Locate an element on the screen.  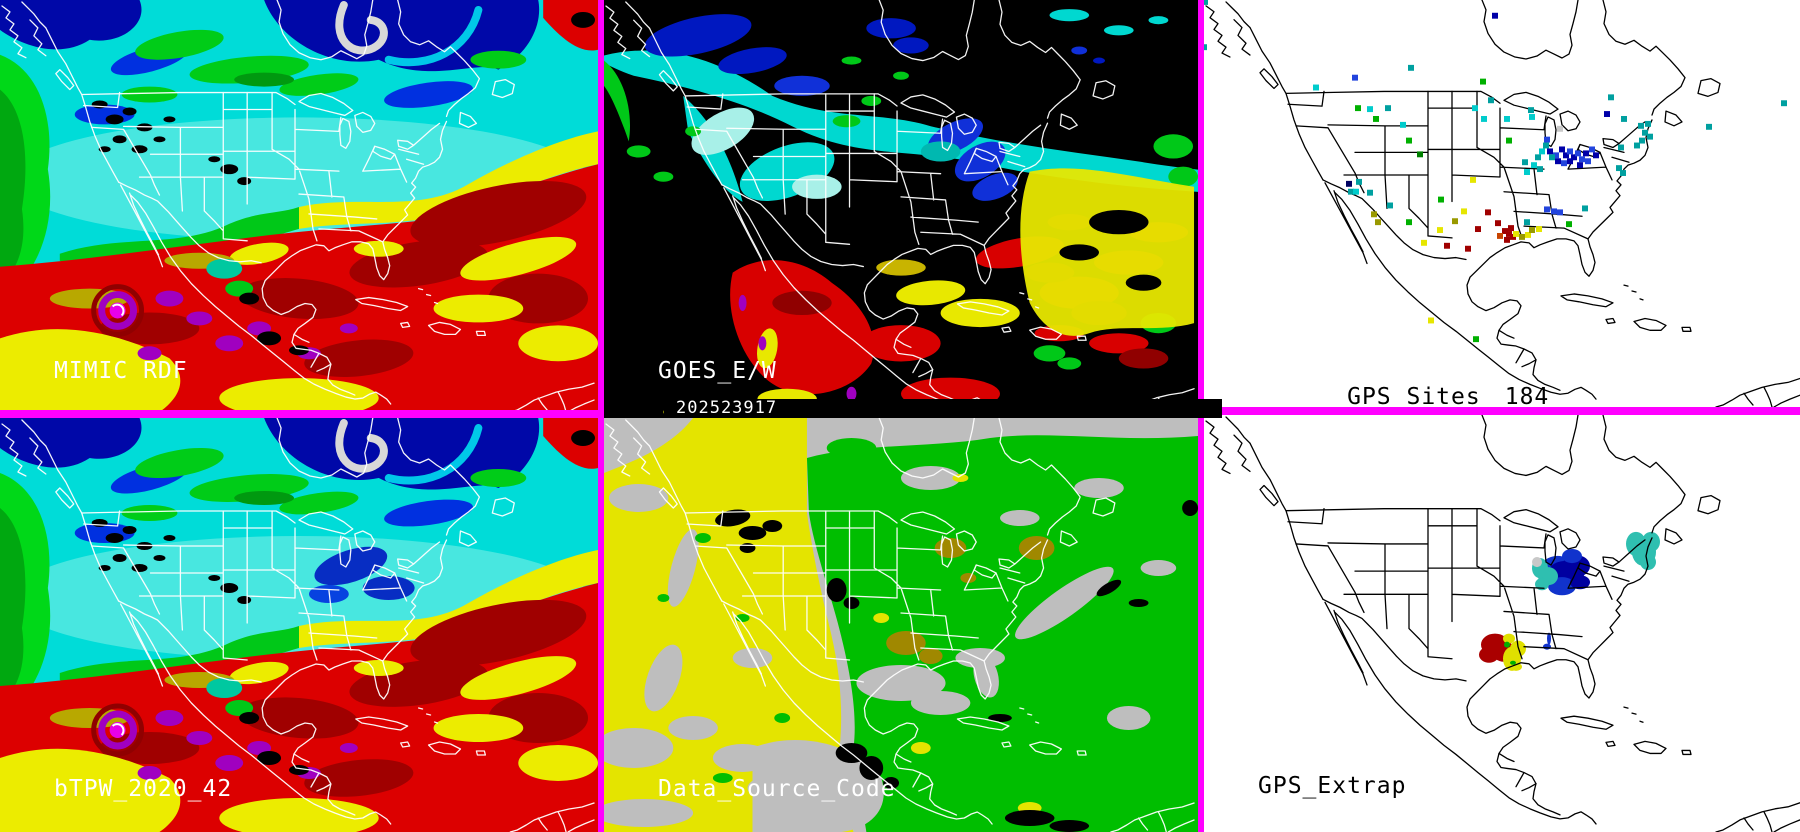
panel-label-mimic: MIMIC RDF is located at coordinates (121, 371).